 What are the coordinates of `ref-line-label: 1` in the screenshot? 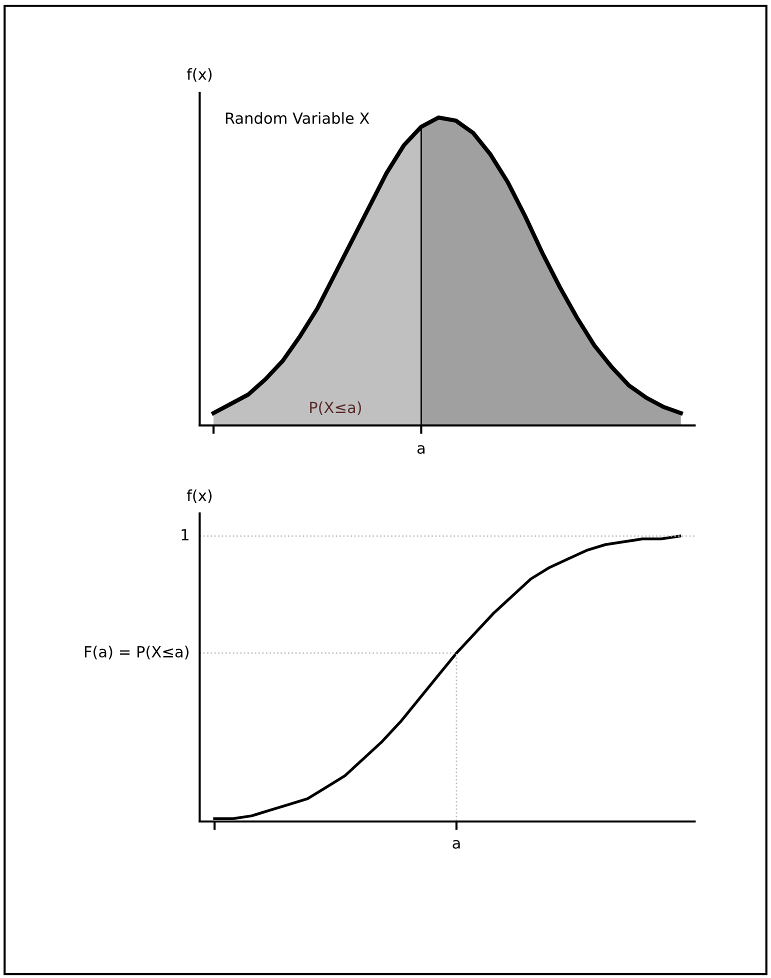 It's located at (185, 534).